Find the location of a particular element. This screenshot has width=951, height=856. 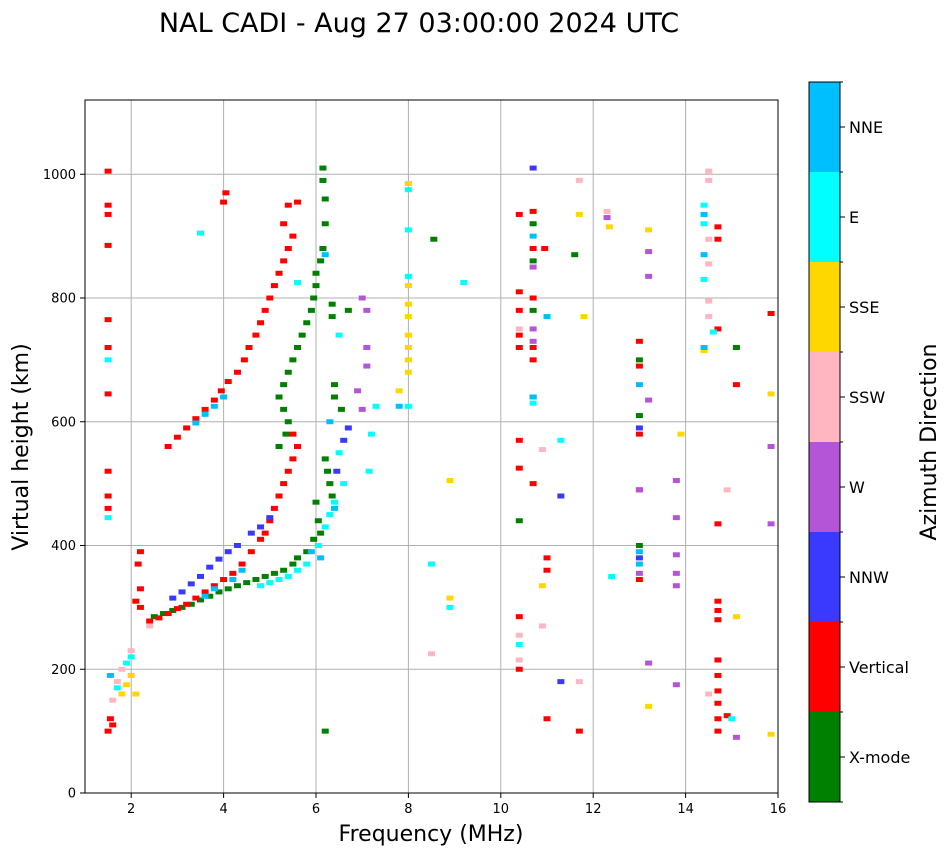

colorbar-swatch is located at coordinates (824, 577).